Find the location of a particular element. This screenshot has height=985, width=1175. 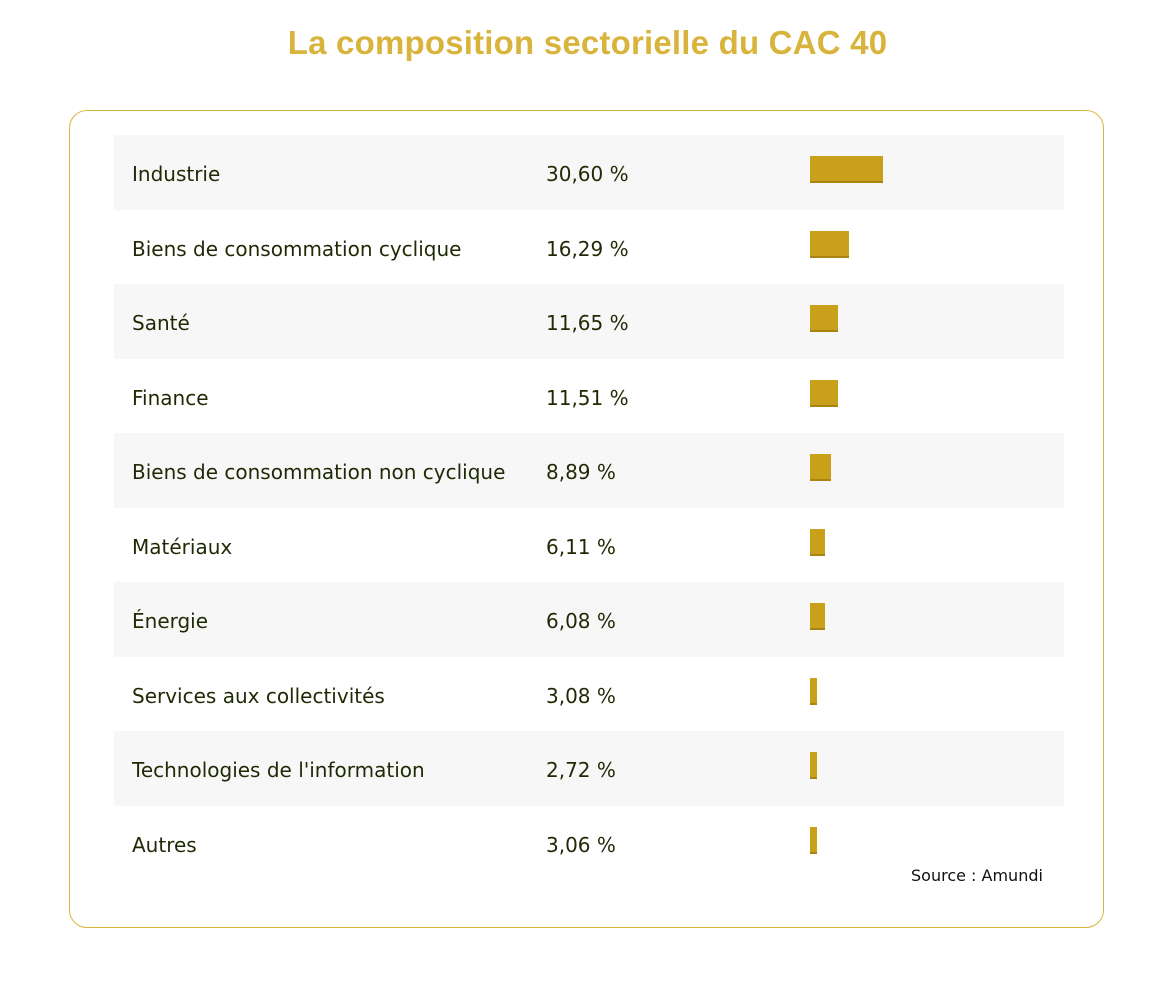

sector-value: 2,72 % is located at coordinates (581, 770).